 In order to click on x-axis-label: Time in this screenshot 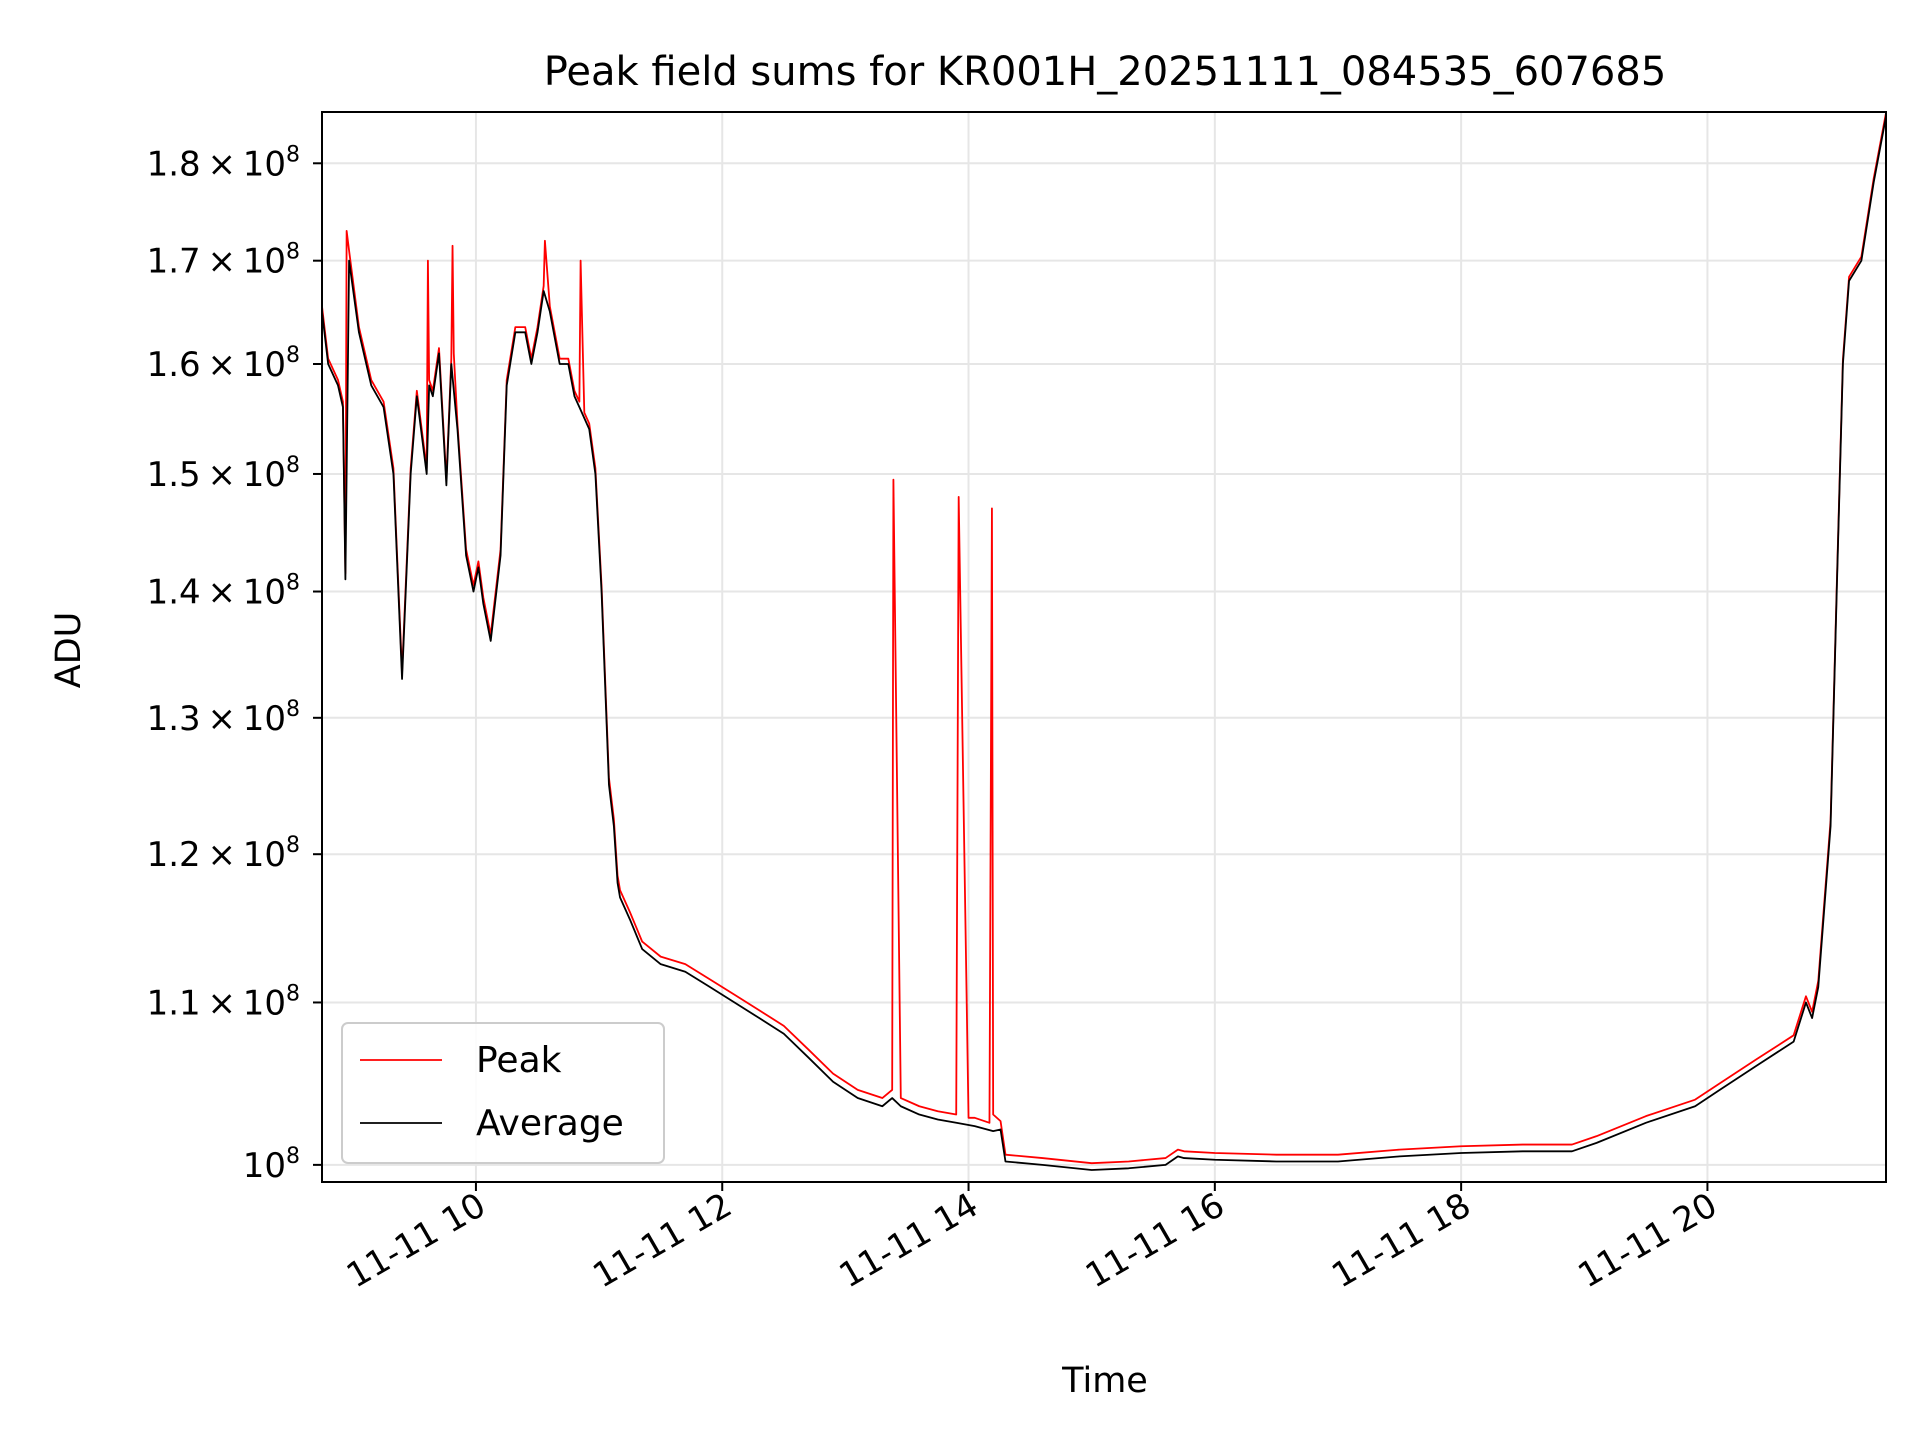, I will do `click(1104, 1381)`.